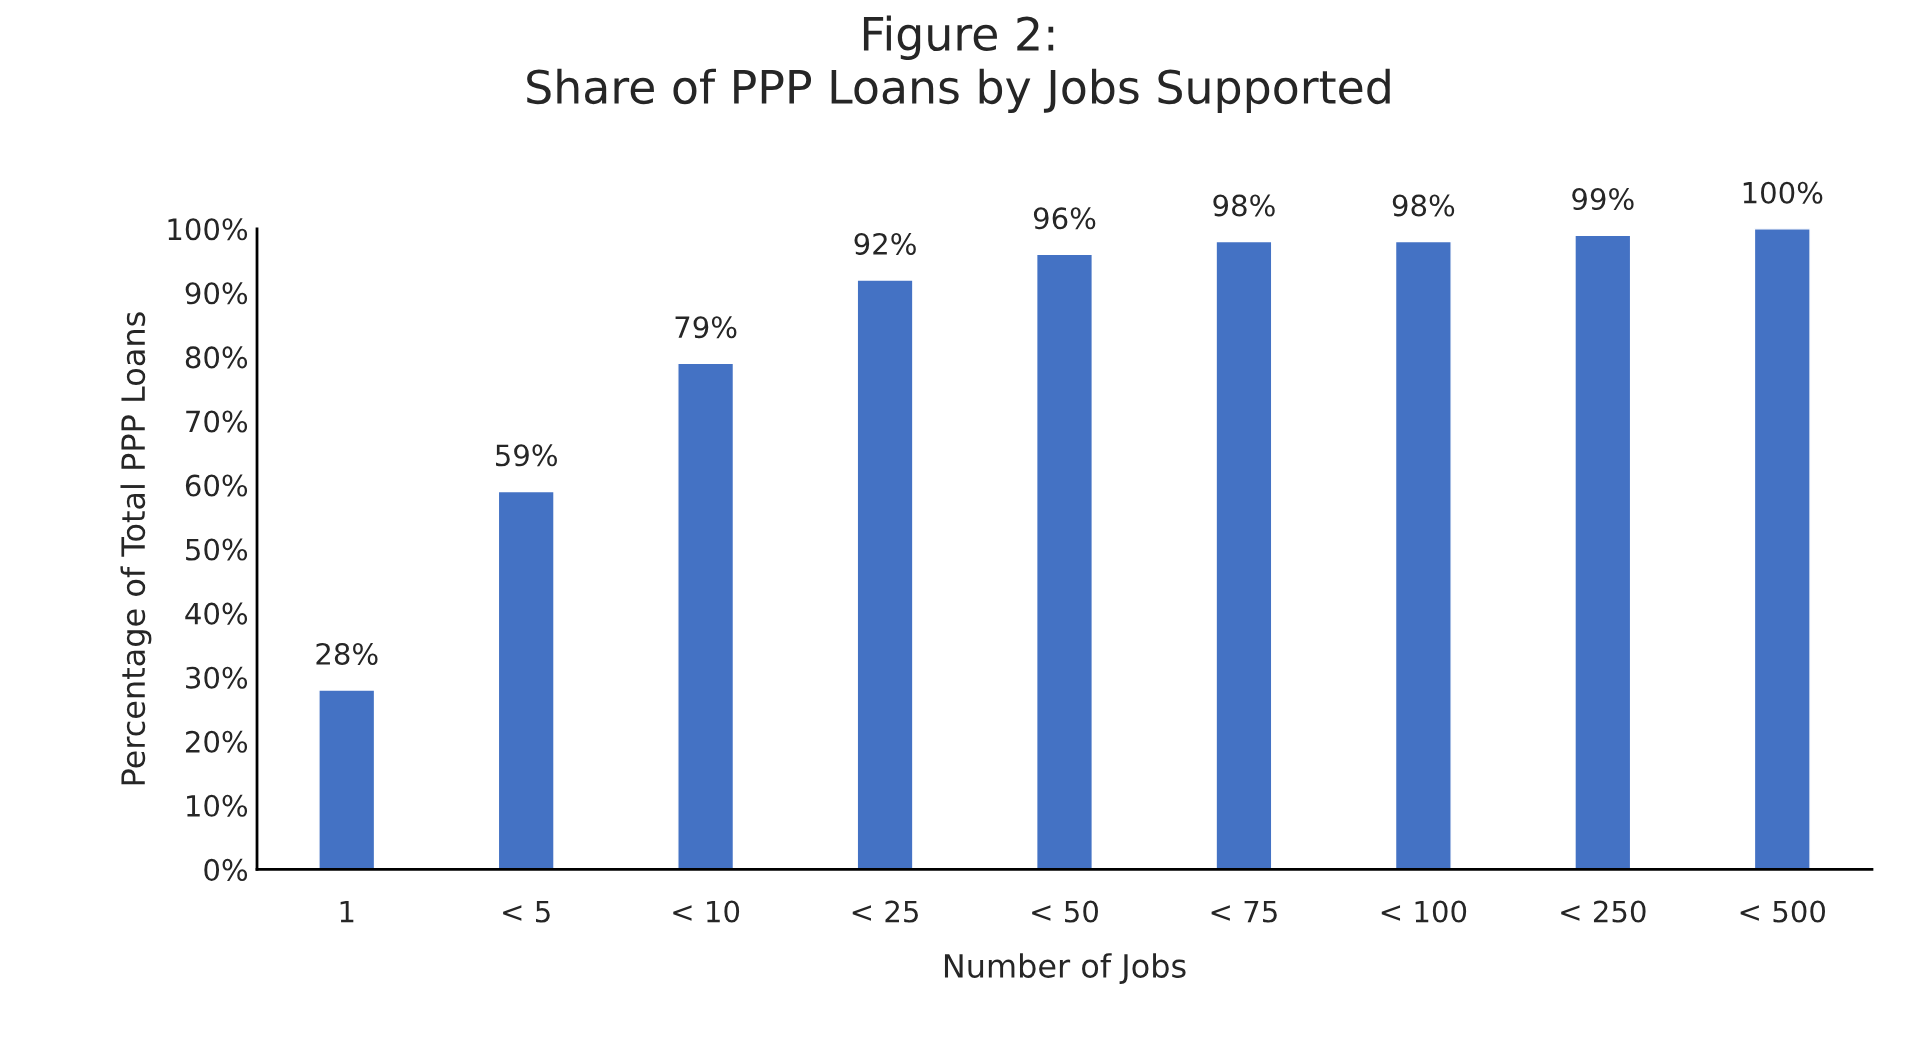 The height and width of the screenshot is (1040, 1918). I want to click on data-label: 59%, so click(526, 455).